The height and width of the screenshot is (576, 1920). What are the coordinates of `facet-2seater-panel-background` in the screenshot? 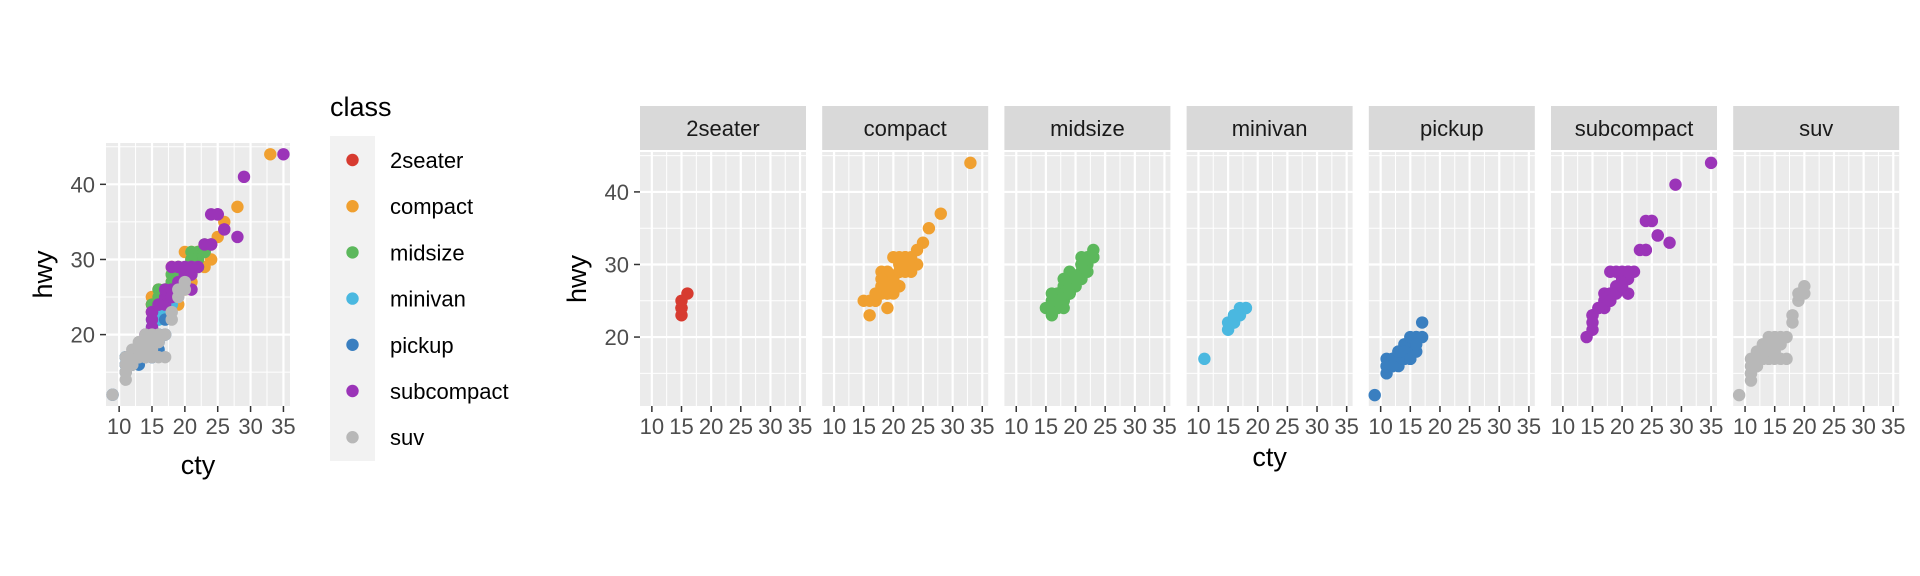 It's located at (723, 279).